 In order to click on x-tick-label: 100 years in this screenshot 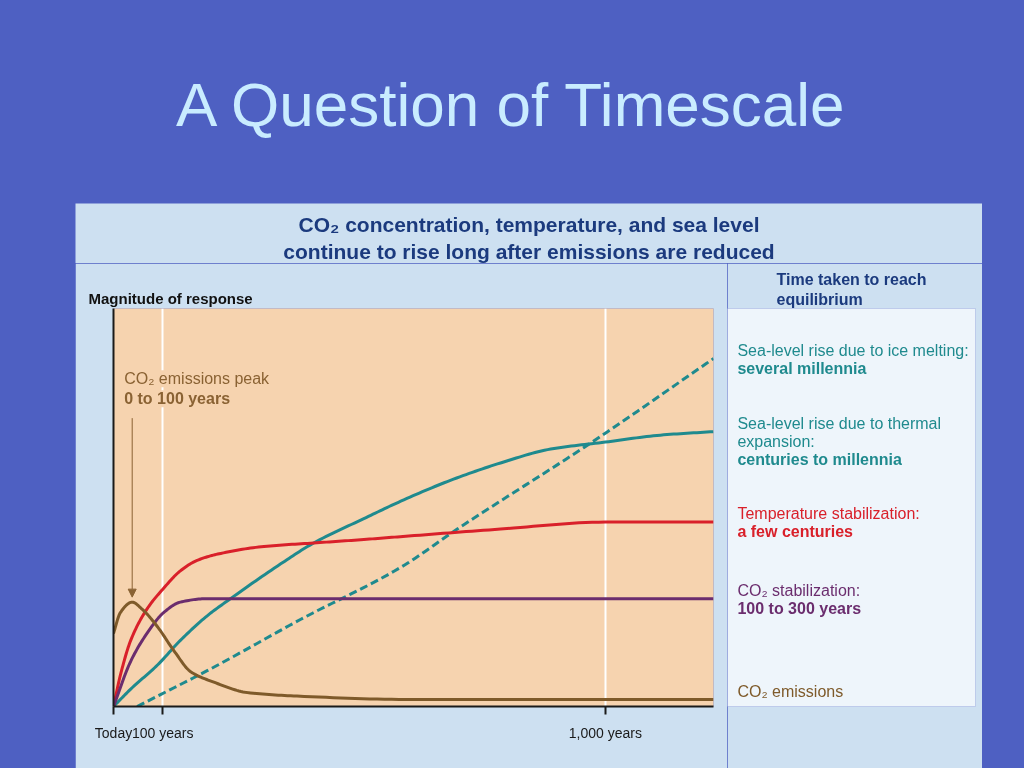, I will do `click(162, 732)`.